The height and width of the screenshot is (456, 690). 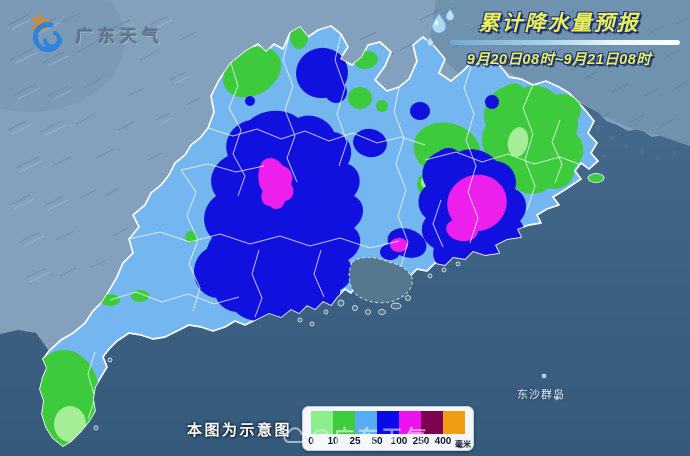 I want to click on weather-logo-icon, so click(x=46, y=33).